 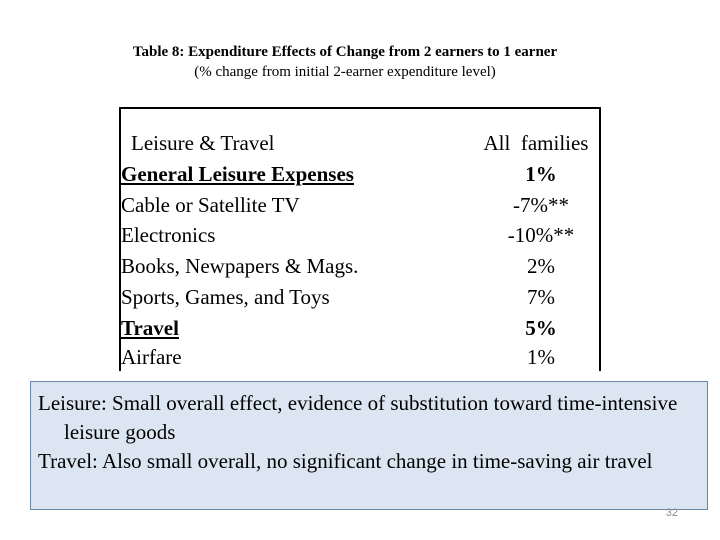 I want to click on row-label-airfare: Airfare, so click(x=151, y=357).